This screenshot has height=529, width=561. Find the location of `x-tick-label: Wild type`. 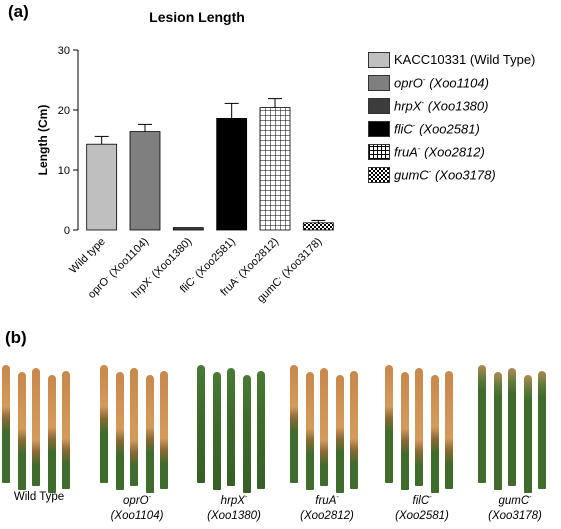

x-tick-label: Wild type is located at coordinates (87, 256).